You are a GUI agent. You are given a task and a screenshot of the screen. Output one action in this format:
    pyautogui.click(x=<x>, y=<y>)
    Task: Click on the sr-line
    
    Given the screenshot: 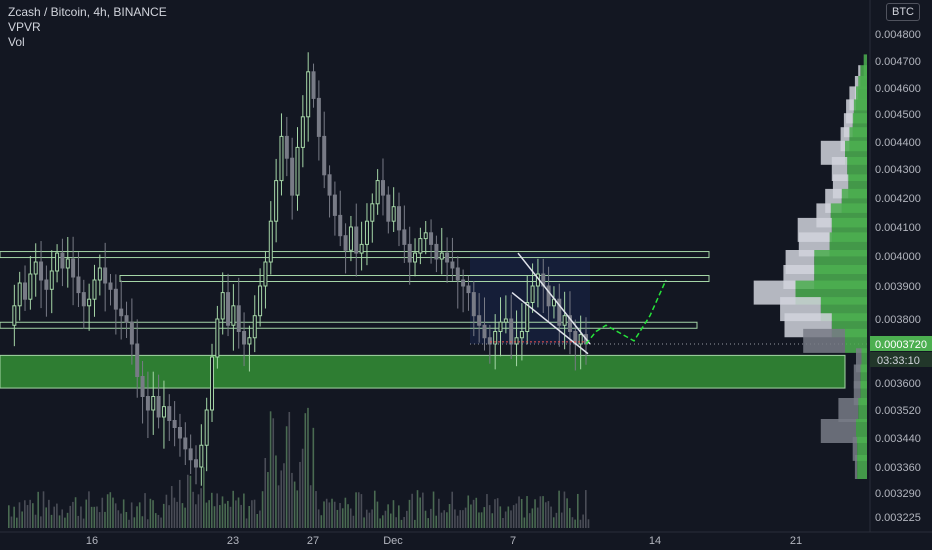 What is the action you would take?
    pyautogui.click(x=414, y=278)
    